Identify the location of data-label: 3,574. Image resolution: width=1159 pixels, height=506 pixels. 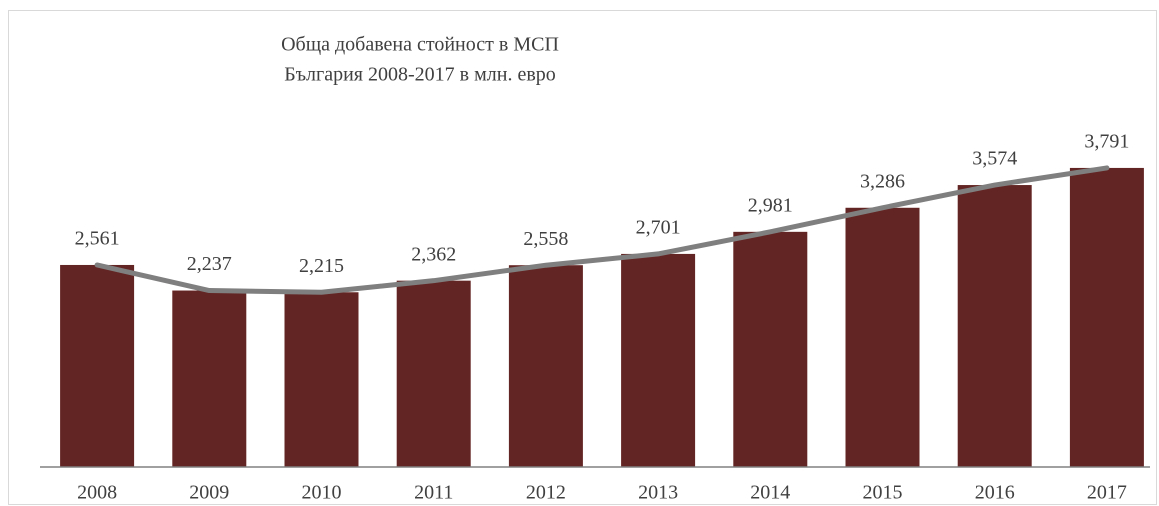
(994, 159).